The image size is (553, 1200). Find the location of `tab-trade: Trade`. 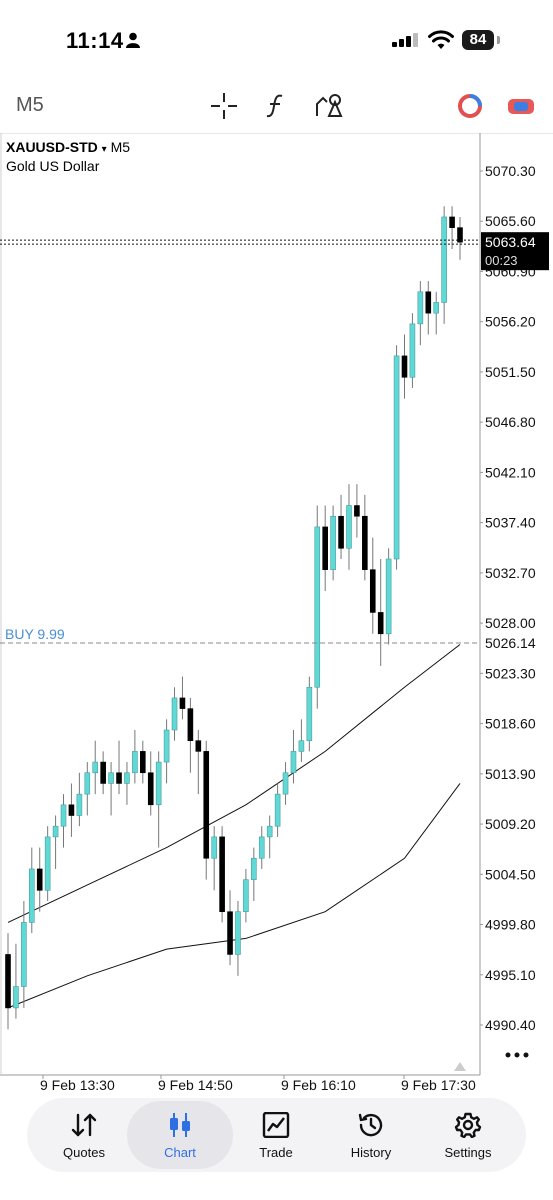

tab-trade: Trade is located at coordinates (276, 1135).